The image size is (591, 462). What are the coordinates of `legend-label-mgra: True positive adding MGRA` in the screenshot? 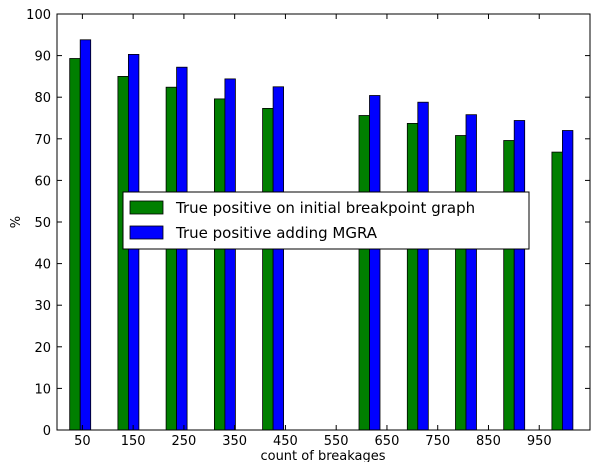 It's located at (276, 233).